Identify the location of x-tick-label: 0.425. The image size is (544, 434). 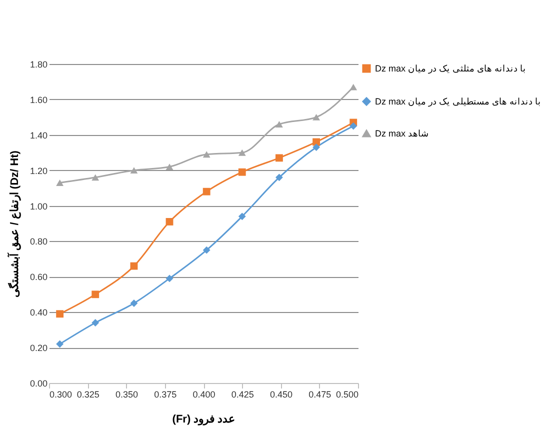
(242, 395).